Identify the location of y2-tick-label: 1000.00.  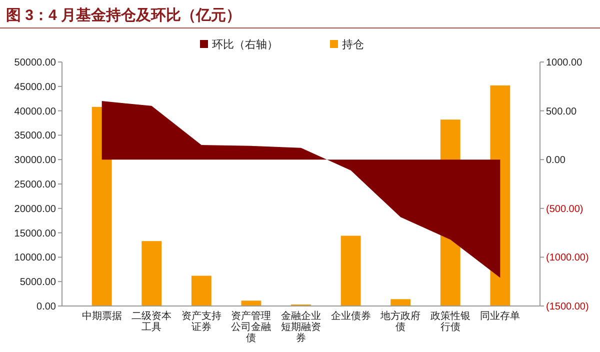
(564, 63).